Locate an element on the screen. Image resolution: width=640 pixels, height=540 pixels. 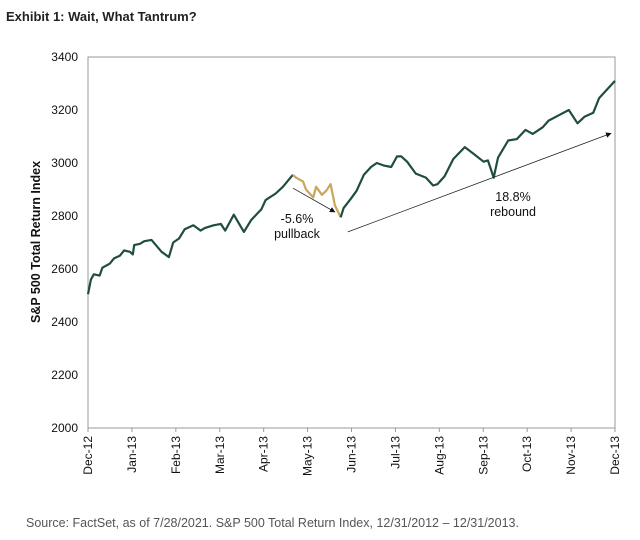
y-tick-label: 3200 is located at coordinates (64, 110).